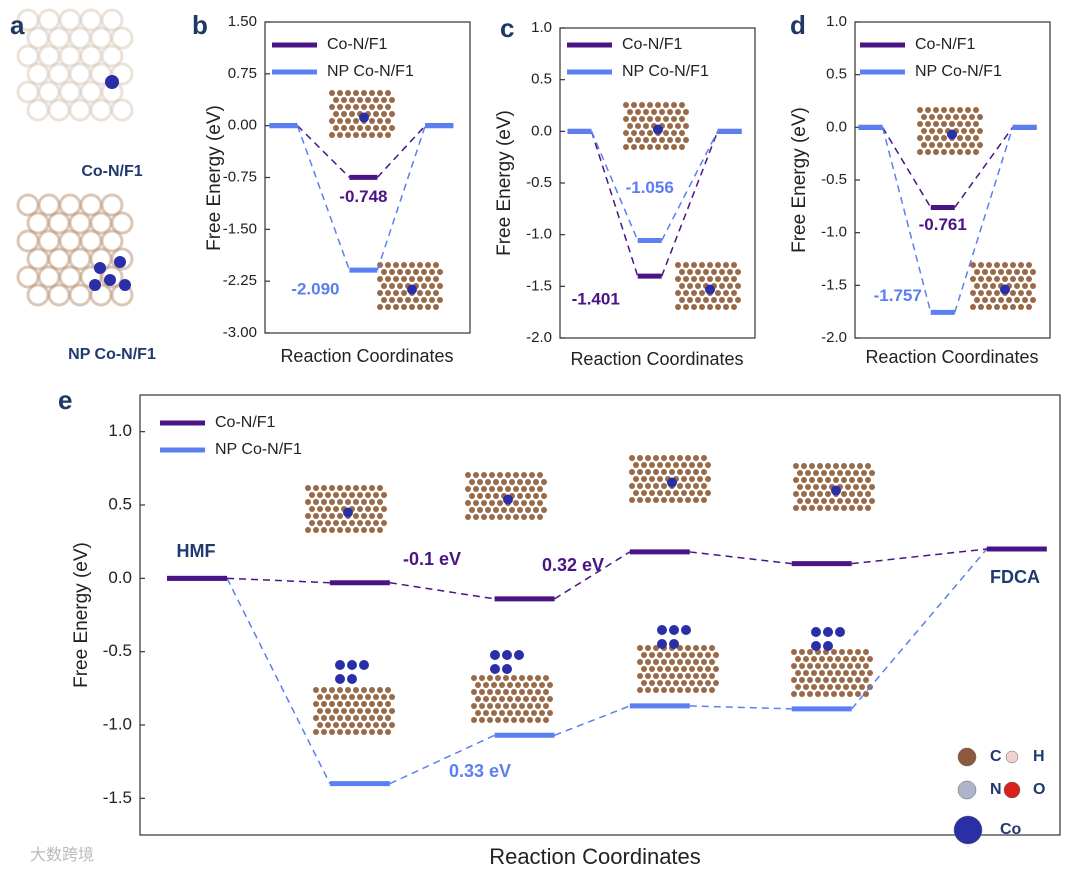 Image resolution: width=1080 pixels, height=876 pixels. What do you see at coordinates (836, 126) in the screenshot?
I see `y-tick-label: 0.0` at bounding box center [836, 126].